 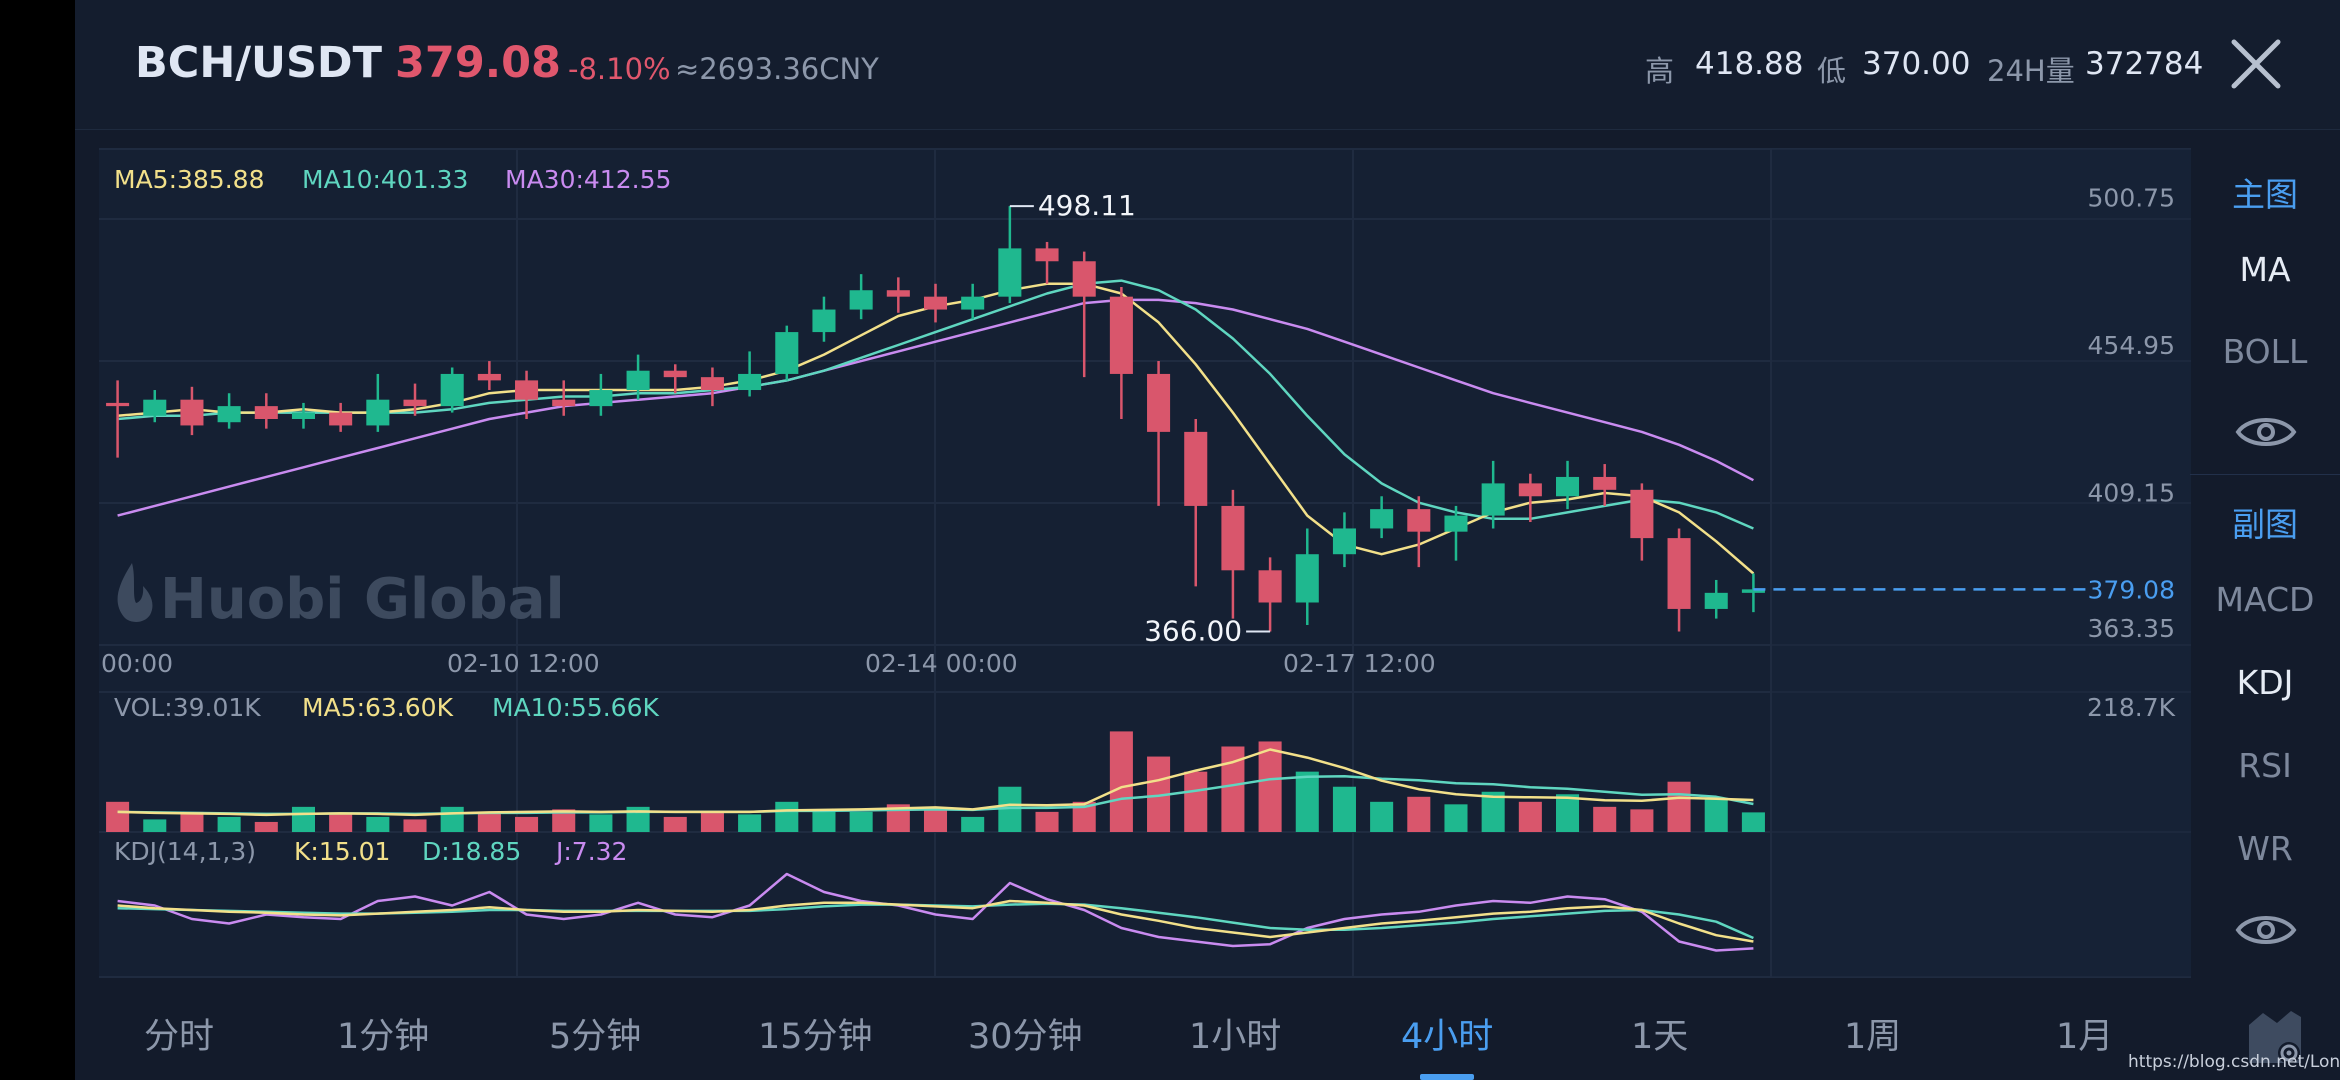 What do you see at coordinates (1359, 663) in the screenshot?
I see `time-tick-label: 02-17 12:00` at bounding box center [1359, 663].